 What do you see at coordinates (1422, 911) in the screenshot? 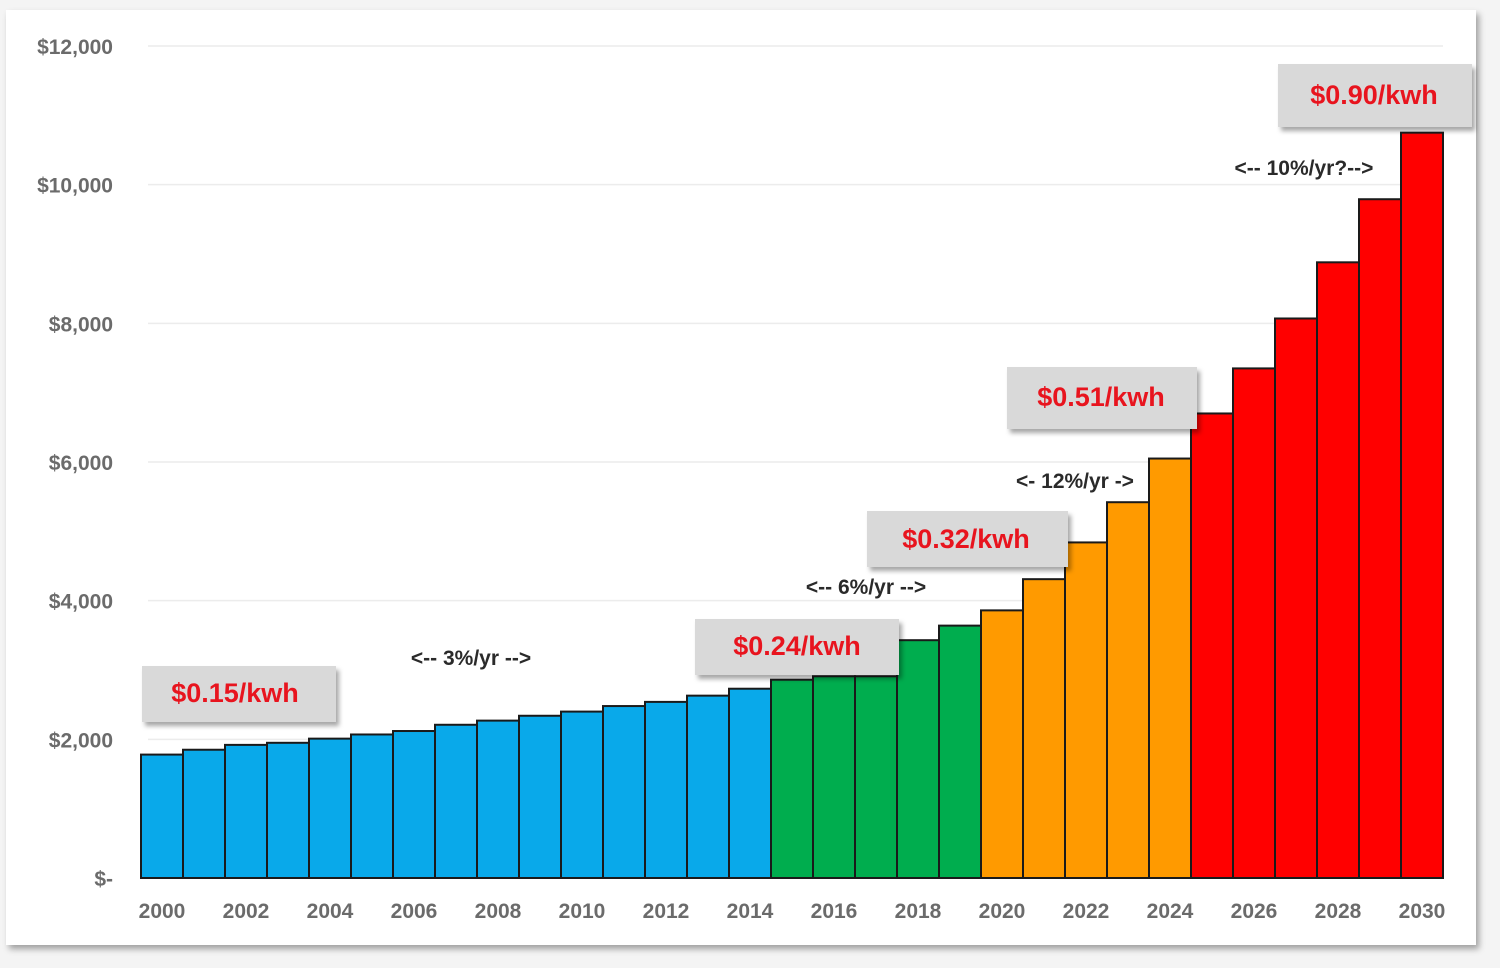
I see `x-tick-label: 2030` at bounding box center [1422, 911].